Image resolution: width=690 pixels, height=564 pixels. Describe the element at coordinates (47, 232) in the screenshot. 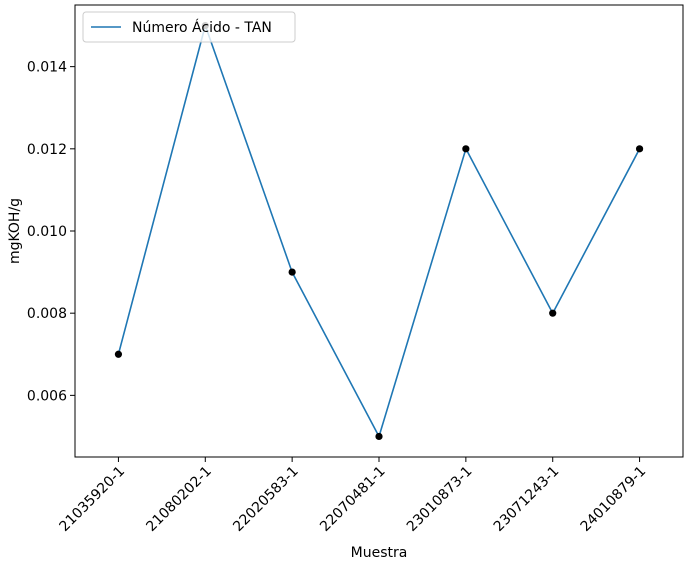

I see `y-tick-label: 0.010` at that location.